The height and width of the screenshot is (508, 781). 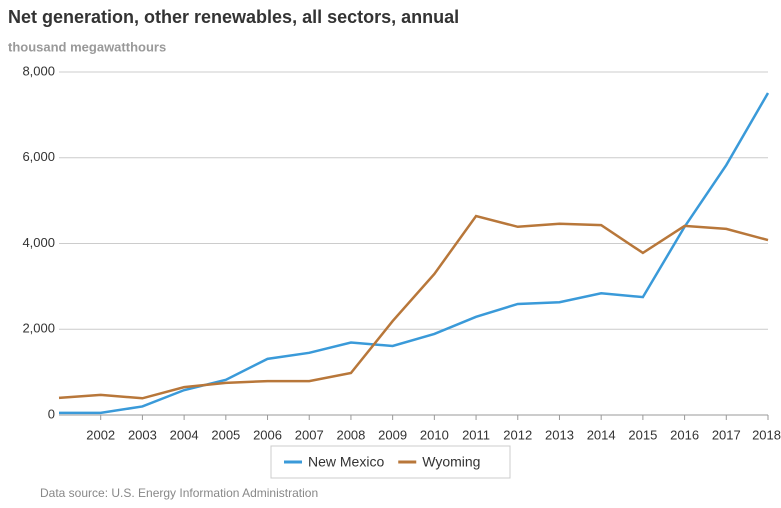 What do you see at coordinates (392, 434) in the screenshot?
I see `x-tick-label: 2009` at bounding box center [392, 434].